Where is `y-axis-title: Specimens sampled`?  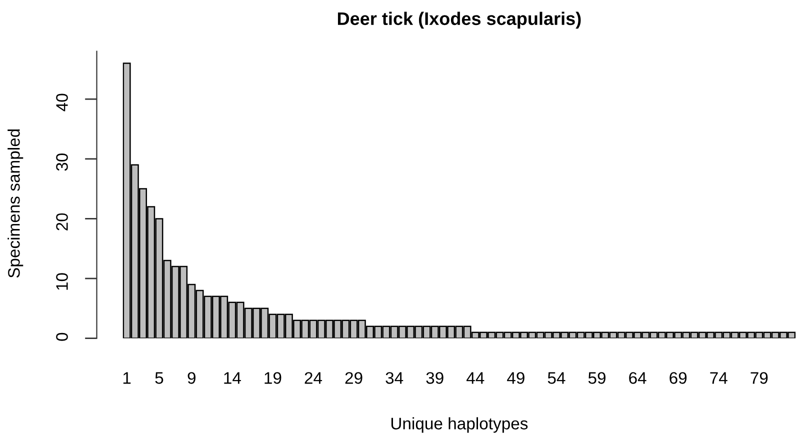 y-axis-title: Specimens sampled is located at coordinates (16, 203).